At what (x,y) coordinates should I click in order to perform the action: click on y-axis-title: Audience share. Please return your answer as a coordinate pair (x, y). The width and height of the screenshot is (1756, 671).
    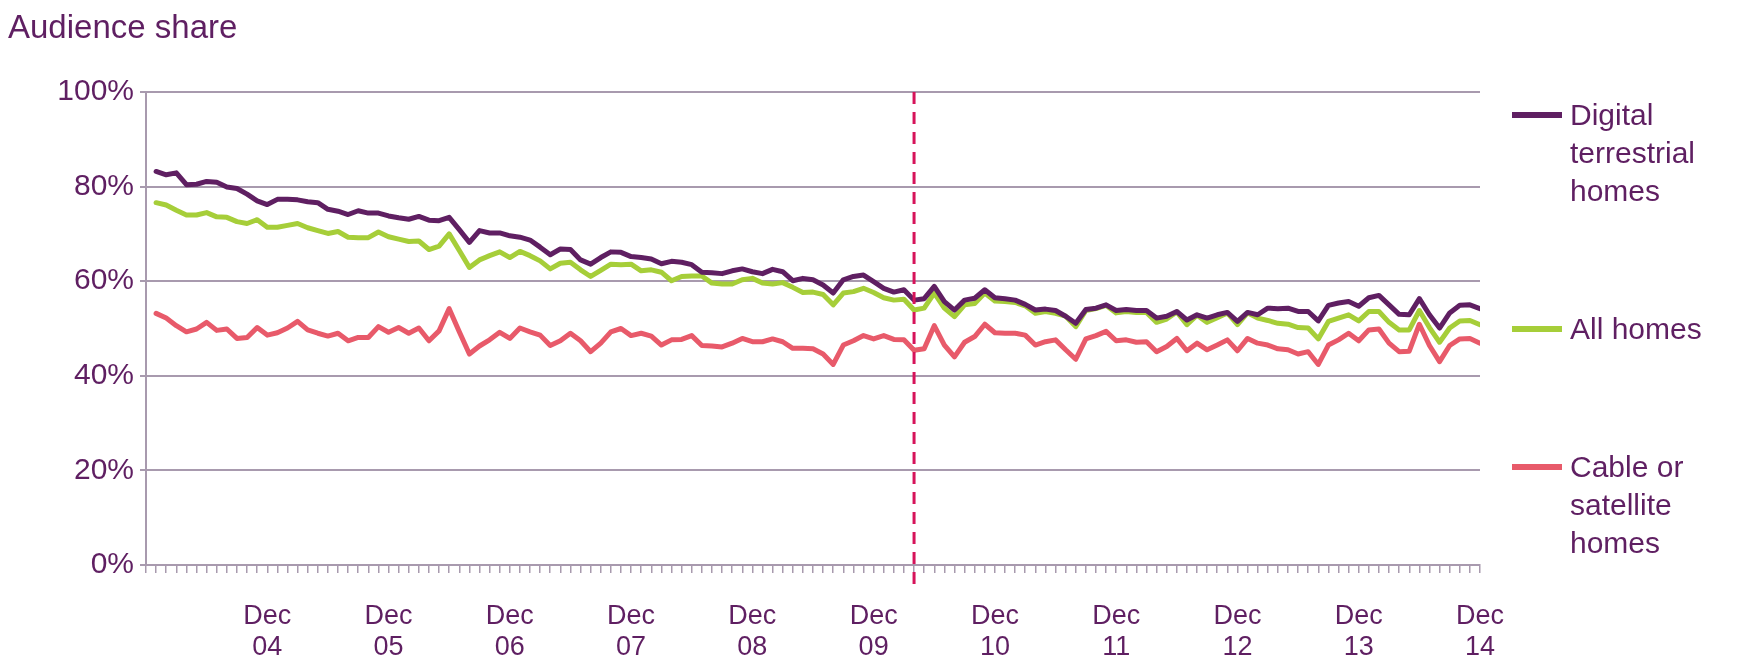
    Looking at the image, I should click on (123, 27).